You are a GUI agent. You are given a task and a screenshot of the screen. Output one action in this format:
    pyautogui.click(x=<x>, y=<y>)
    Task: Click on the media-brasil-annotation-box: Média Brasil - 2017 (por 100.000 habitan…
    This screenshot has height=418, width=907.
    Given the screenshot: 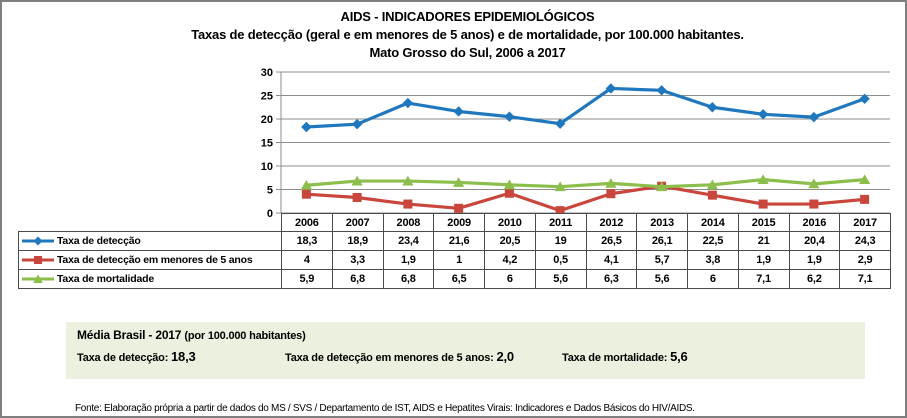 What is the action you would take?
    pyautogui.click(x=465, y=350)
    